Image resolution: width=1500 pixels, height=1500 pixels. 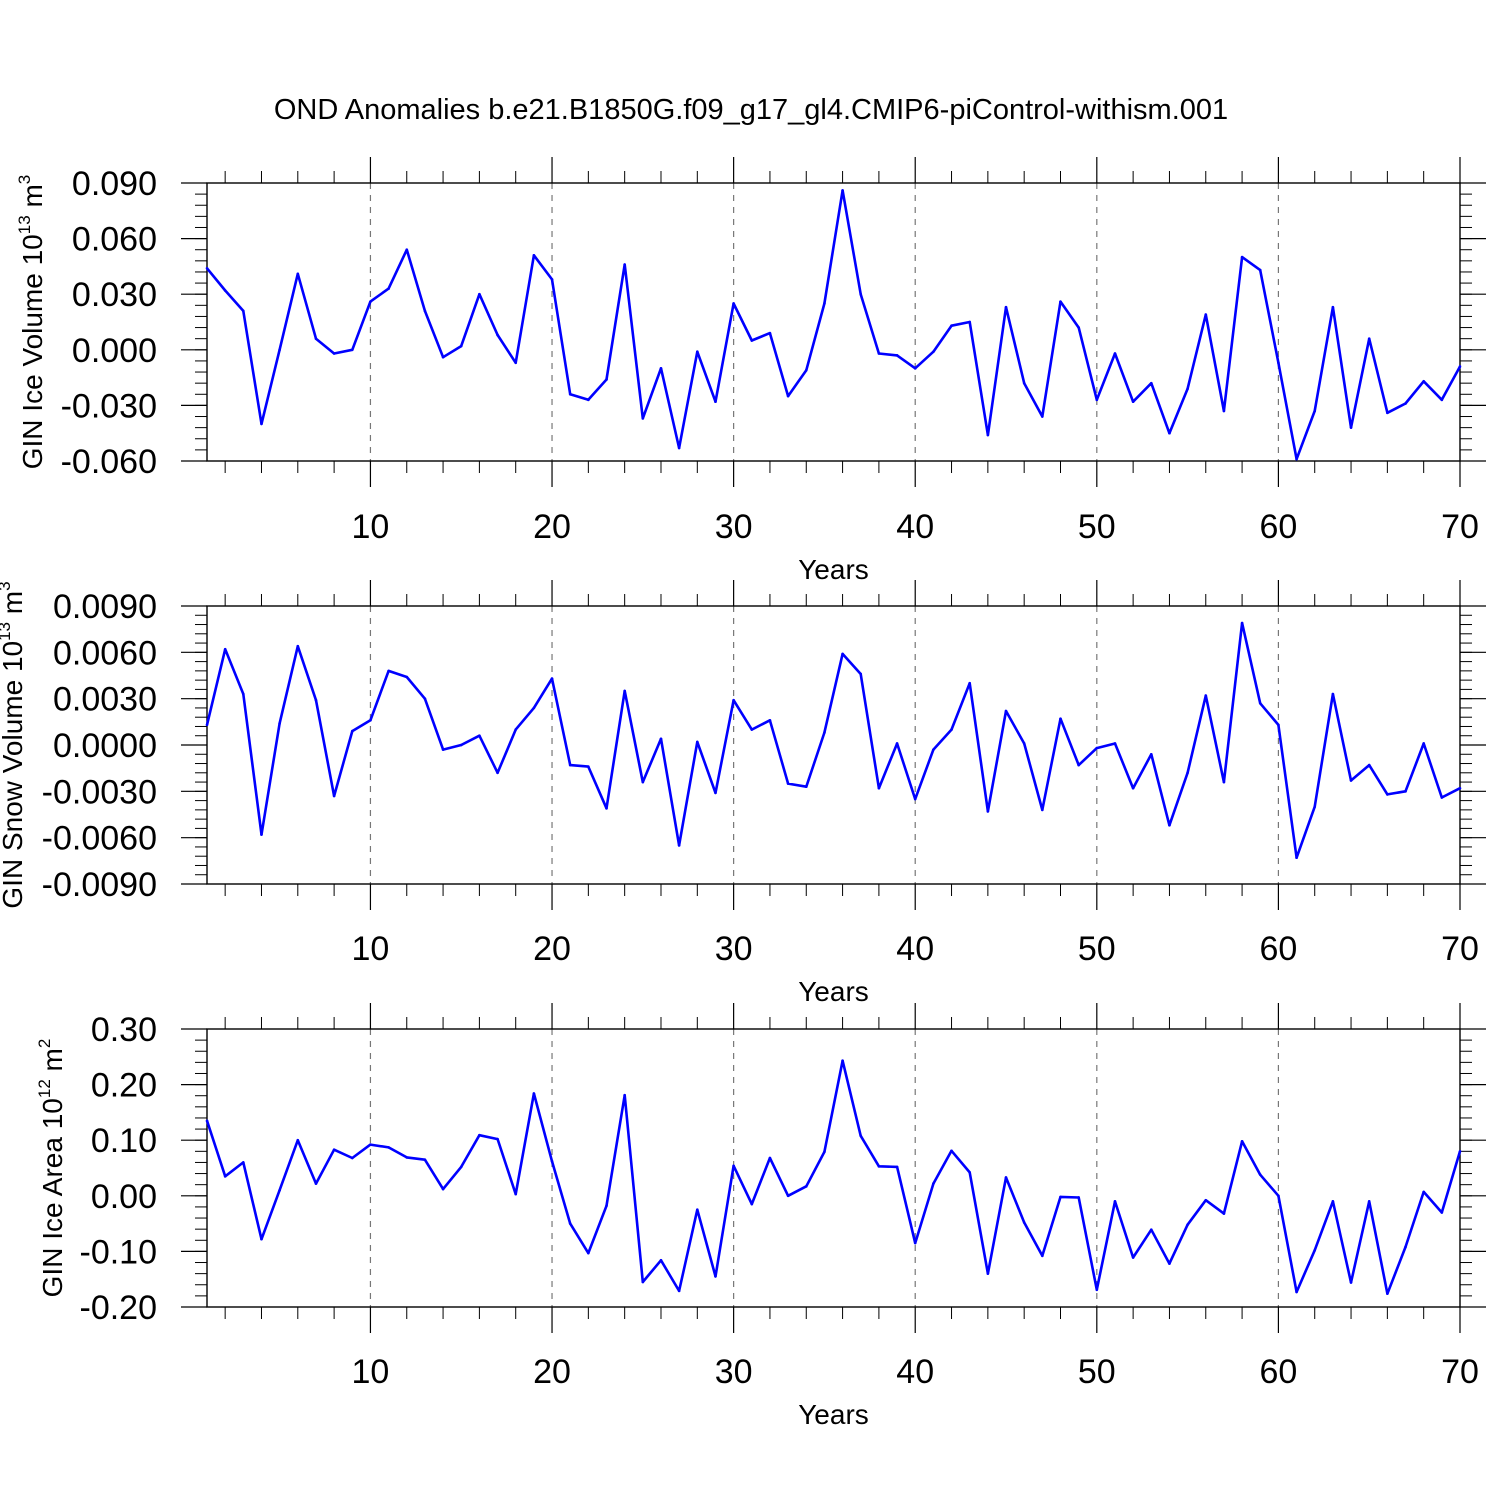 I want to click on y-tick-label: -0.10, so click(x=119, y=1252).